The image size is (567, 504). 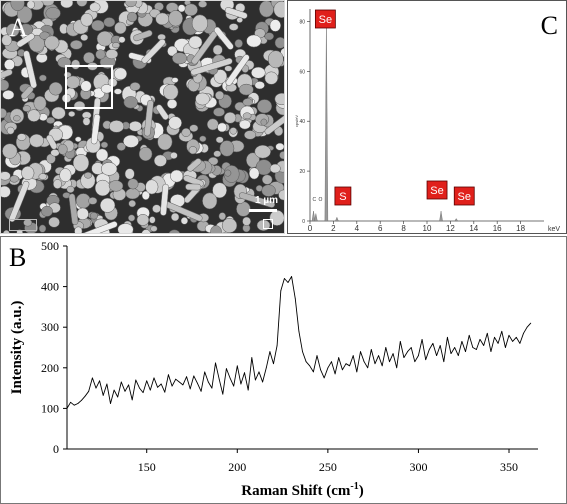 What do you see at coordinates (302, 490) in the screenshot?
I see `raman-x-axis-label: Raman Shift (cm-1)` at bounding box center [302, 490].